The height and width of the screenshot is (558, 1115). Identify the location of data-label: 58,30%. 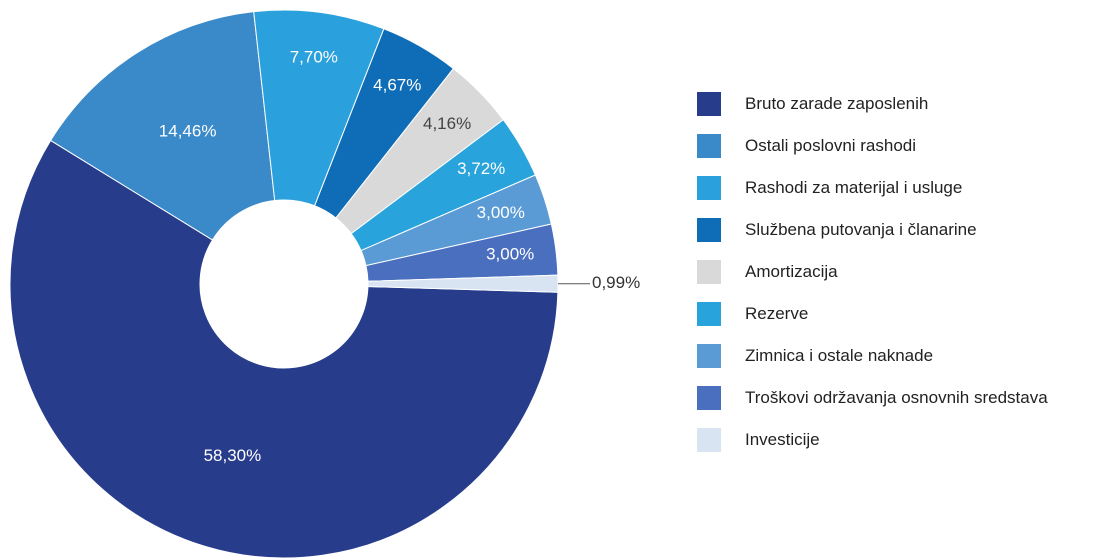
(233, 455).